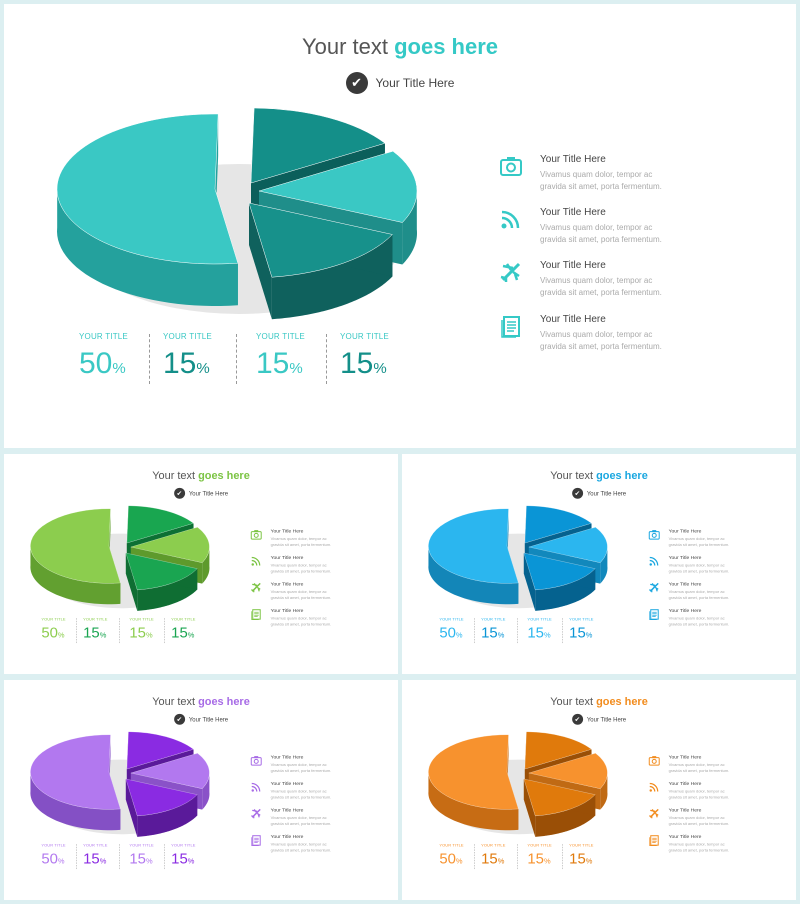 The image size is (800, 904). What do you see at coordinates (103, 629) in the screenshot?
I see `stat-2: YOUR TITLE 15%` at bounding box center [103, 629].